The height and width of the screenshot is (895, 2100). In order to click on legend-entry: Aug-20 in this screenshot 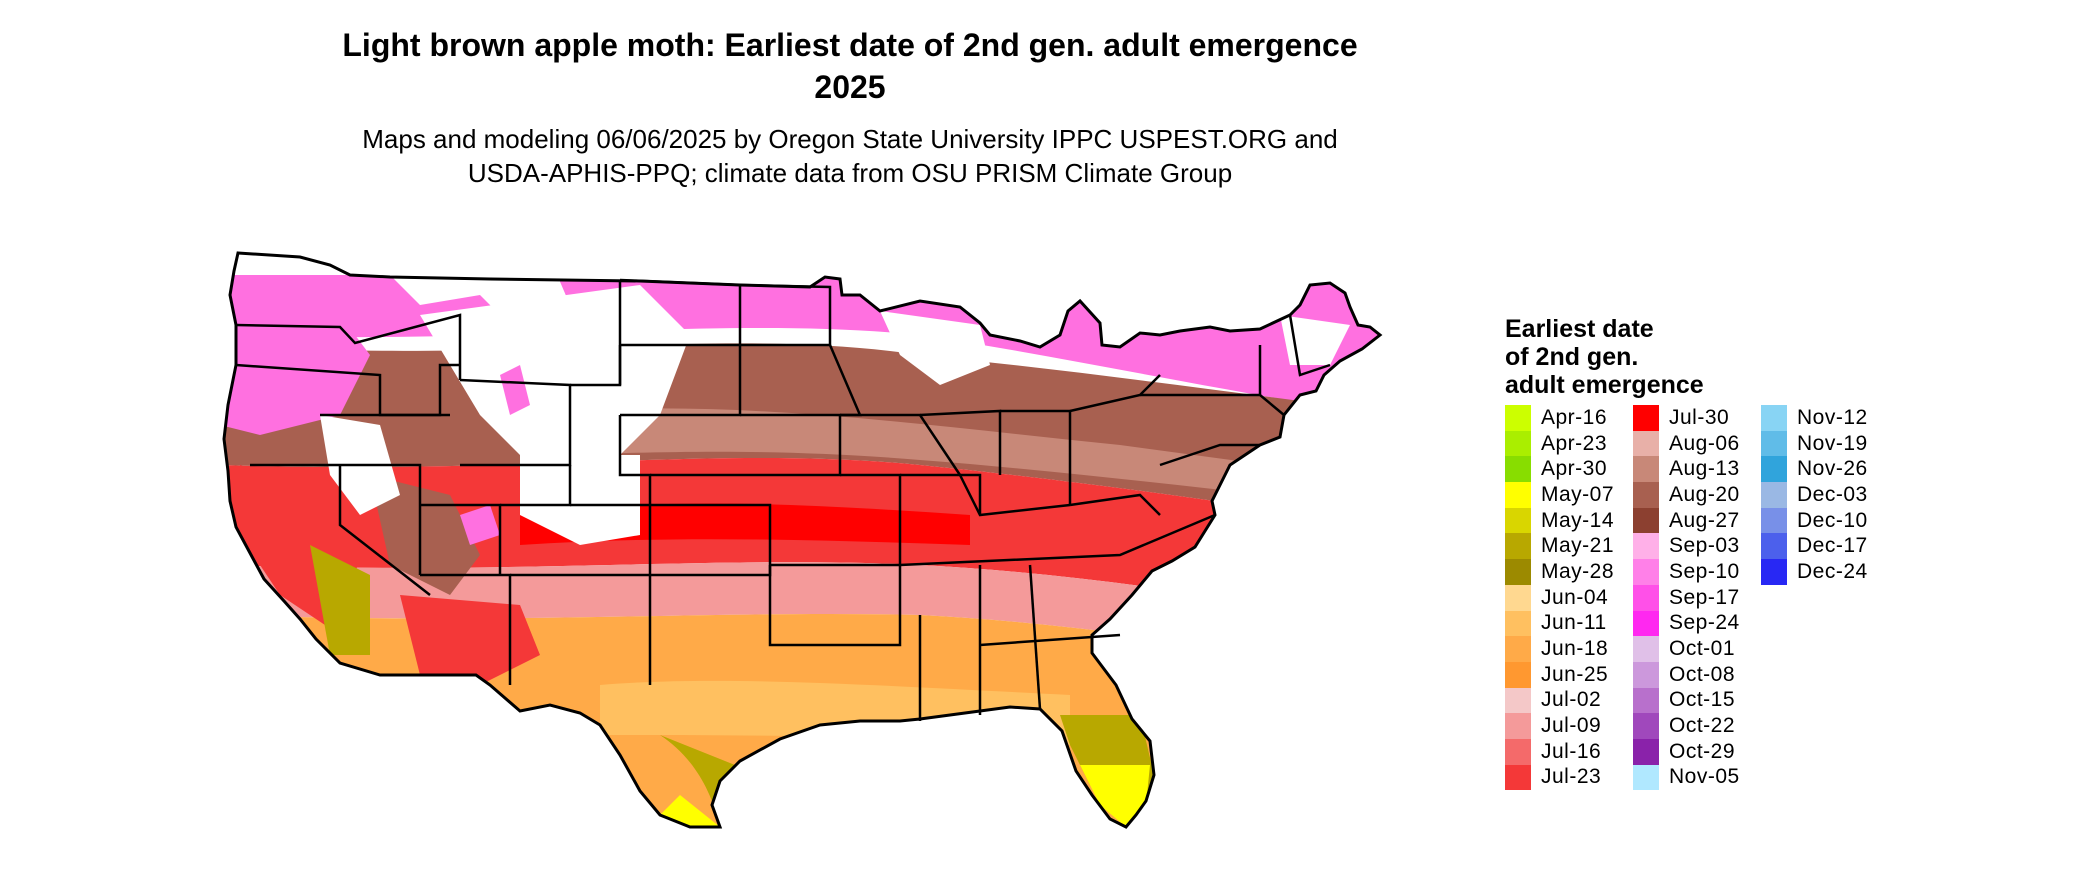, I will do `click(1695, 495)`.